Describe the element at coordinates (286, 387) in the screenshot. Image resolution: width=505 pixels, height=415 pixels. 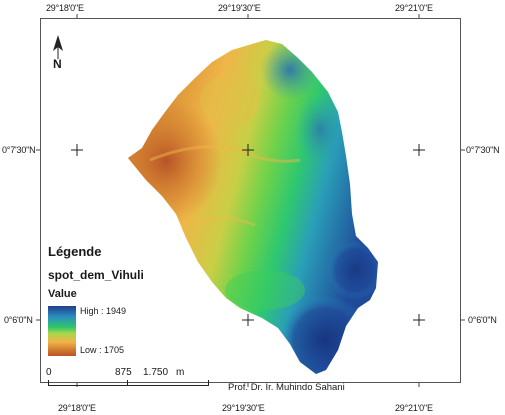
I see `author-credit: Prof. Dr. Ir. Muhindo Sahani` at that location.